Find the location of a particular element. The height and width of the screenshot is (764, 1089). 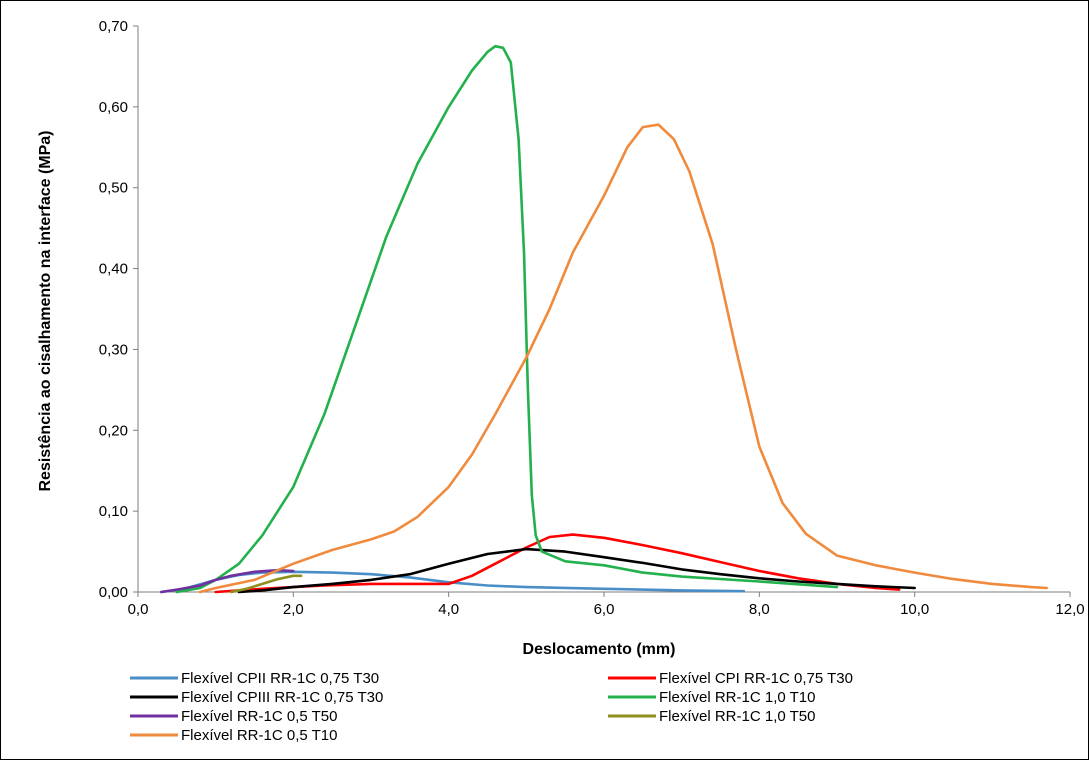

y-tick-label: 0,20 is located at coordinates (113, 430).